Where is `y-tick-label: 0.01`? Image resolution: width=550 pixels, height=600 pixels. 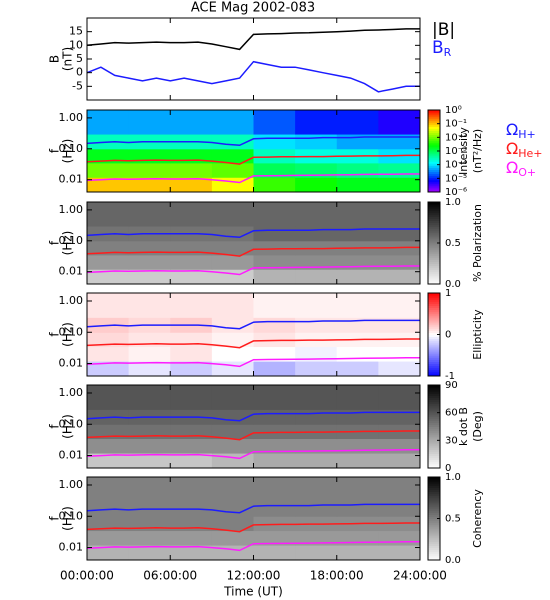
y-tick-label: 0.01 is located at coordinates (71, 363).